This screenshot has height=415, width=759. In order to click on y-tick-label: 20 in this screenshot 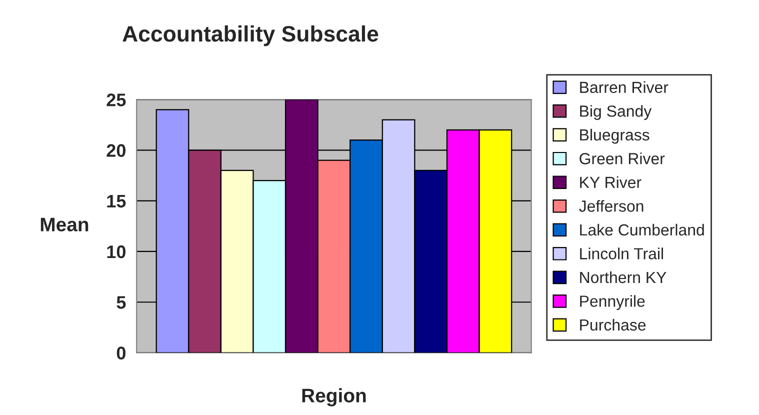, I will do `click(116, 150)`.